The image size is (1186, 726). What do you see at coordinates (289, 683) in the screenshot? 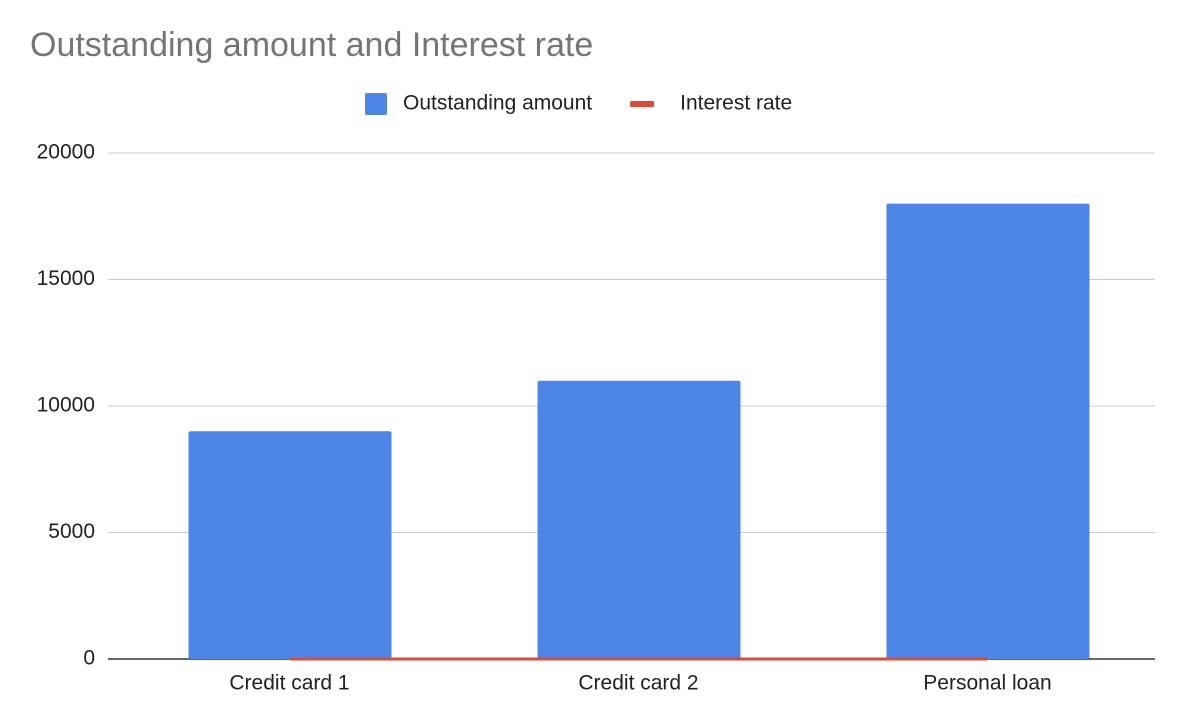
I see `x-tick-label: Credit card 1` at bounding box center [289, 683].